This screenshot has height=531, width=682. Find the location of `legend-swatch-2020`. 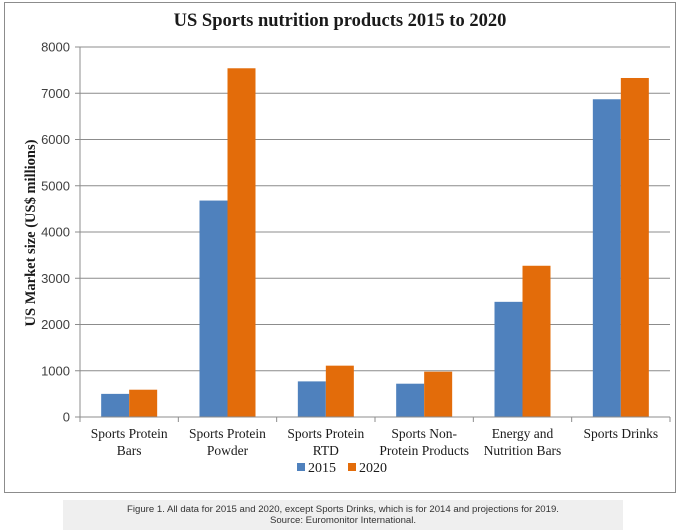

legend-swatch-2020 is located at coordinates (352, 467).